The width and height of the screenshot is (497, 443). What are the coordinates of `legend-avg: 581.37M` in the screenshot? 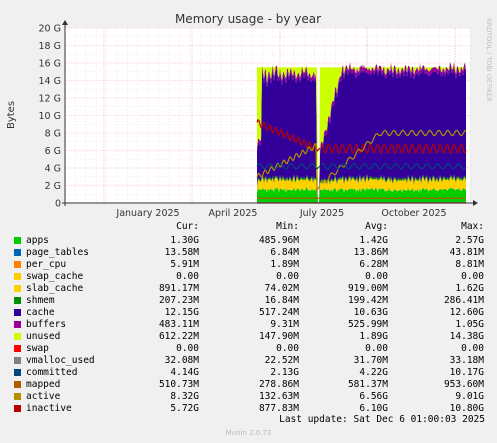 It's located at (367, 384).